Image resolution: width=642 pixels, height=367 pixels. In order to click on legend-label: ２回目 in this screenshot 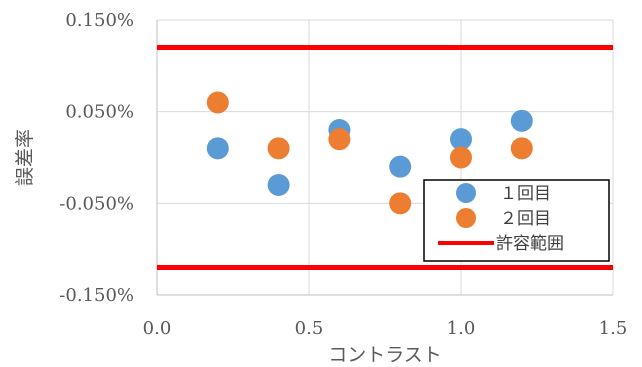, I will do `click(525, 219)`.